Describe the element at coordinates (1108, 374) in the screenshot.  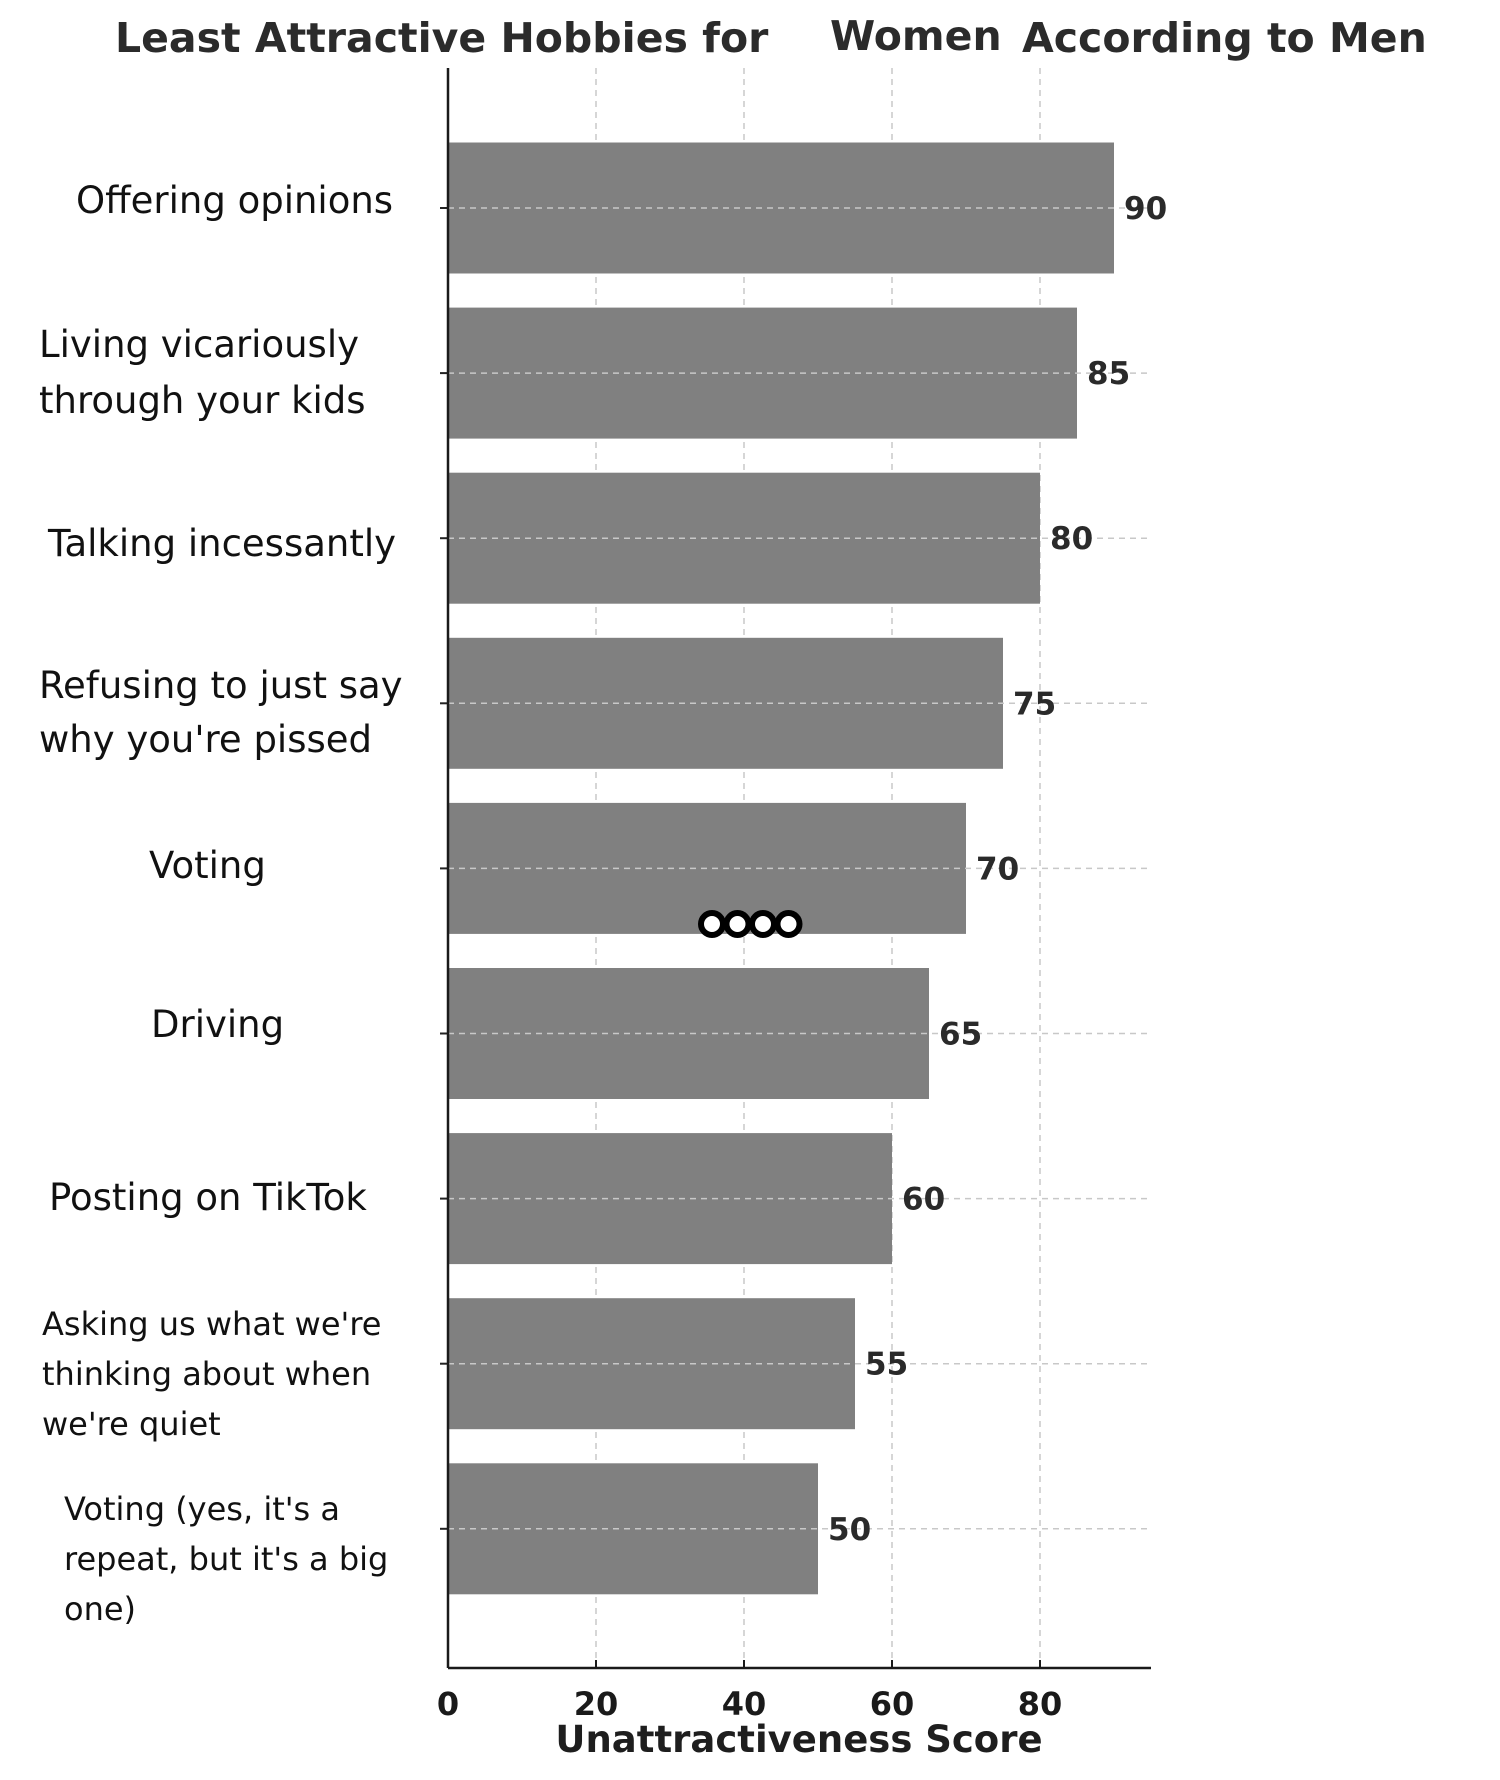
I see `value-label: 85` at that location.